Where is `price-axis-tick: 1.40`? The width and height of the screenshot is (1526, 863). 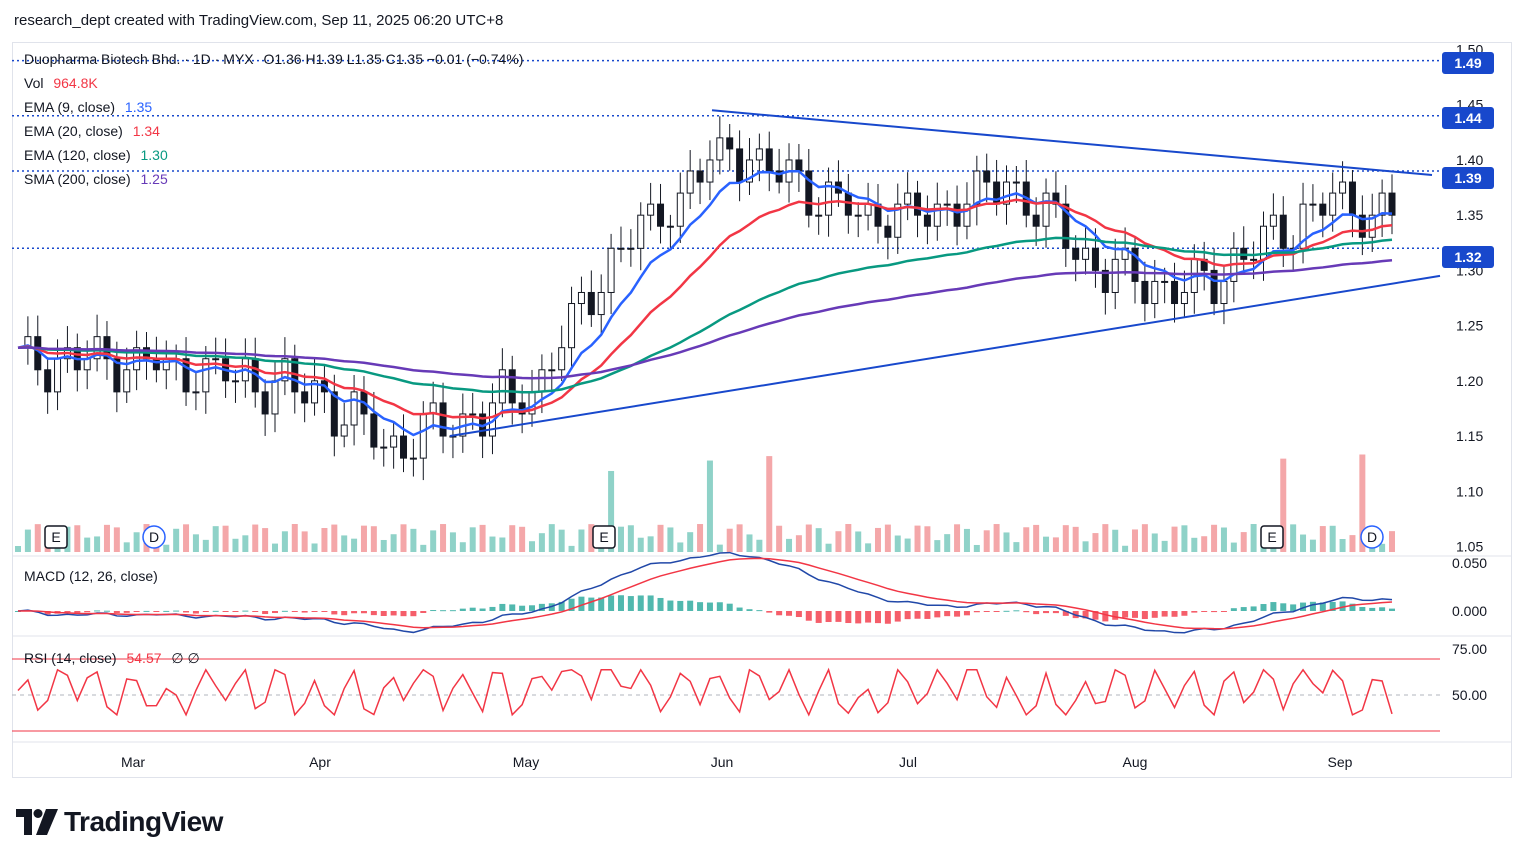 price-axis-tick: 1.40 is located at coordinates (1469, 160).